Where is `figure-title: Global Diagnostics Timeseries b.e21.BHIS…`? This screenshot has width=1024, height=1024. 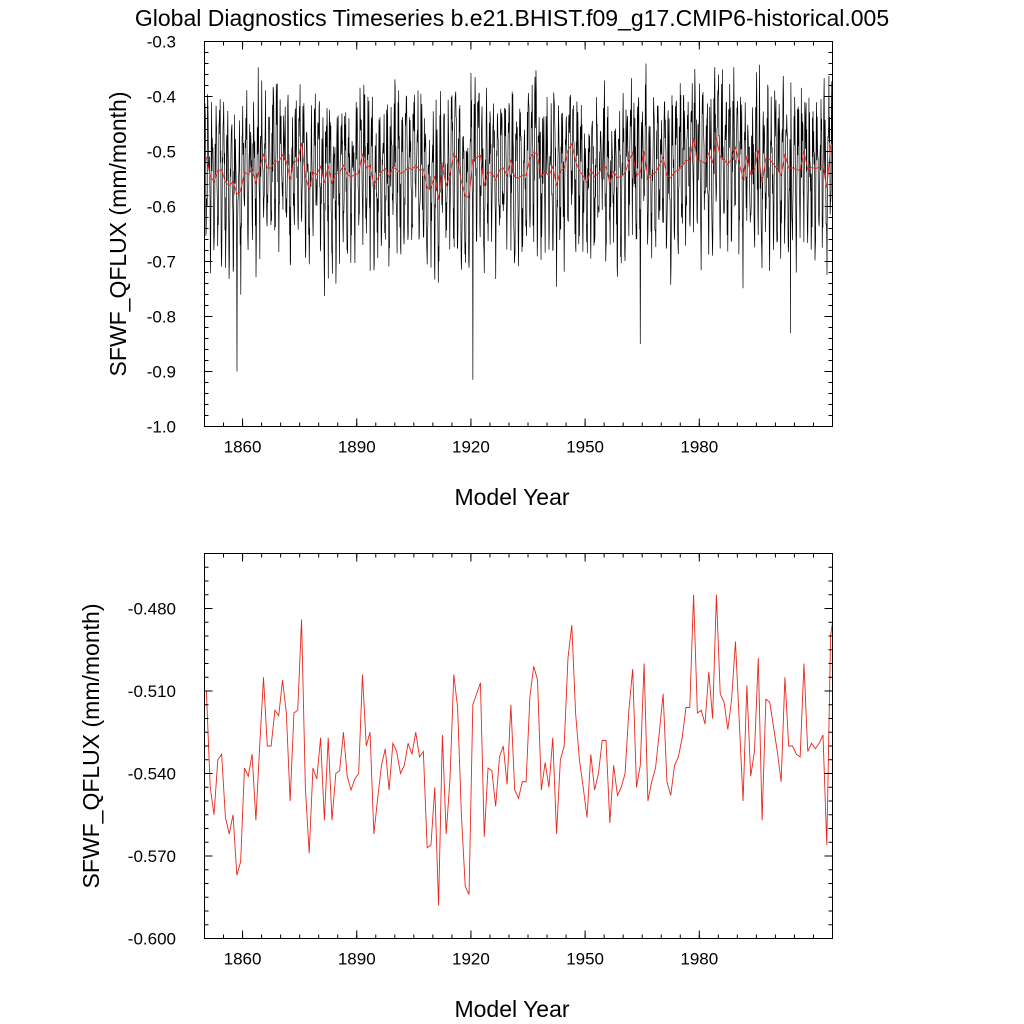 figure-title: Global Diagnostics Timeseries b.e21.BHIS… is located at coordinates (512, 18).